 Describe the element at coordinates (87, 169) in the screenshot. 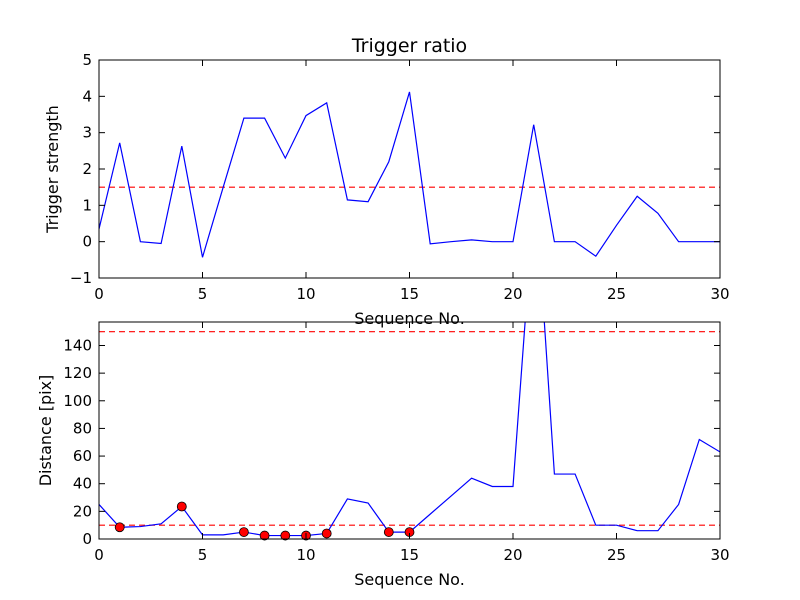

I see `y-tick-label: 2` at that location.